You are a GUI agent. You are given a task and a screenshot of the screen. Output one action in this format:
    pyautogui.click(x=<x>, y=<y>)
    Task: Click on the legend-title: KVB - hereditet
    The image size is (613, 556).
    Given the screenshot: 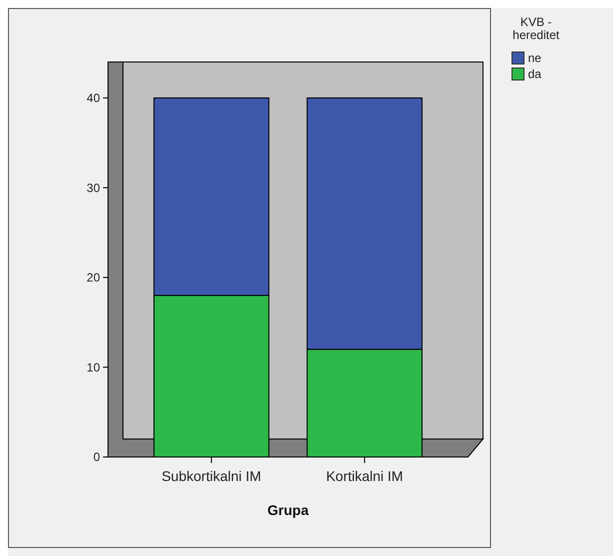 What is the action you would take?
    pyautogui.click(x=536, y=28)
    